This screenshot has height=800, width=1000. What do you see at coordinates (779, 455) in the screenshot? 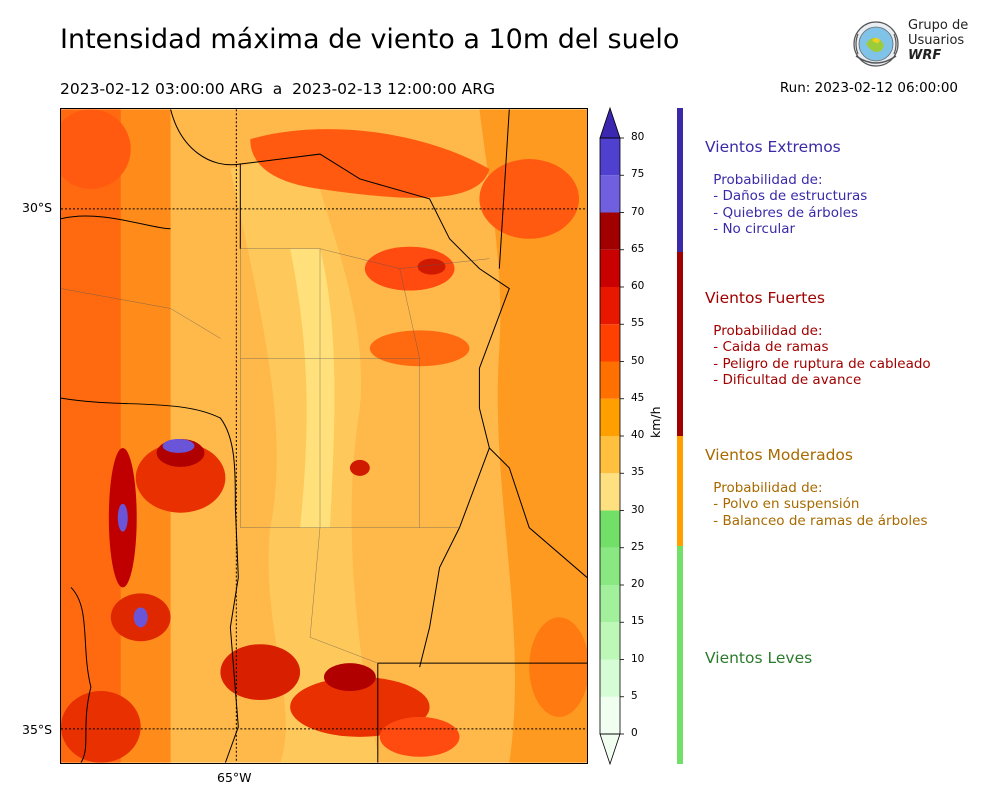
I see `category-title-moderate: Vientos Moderados` at bounding box center [779, 455].